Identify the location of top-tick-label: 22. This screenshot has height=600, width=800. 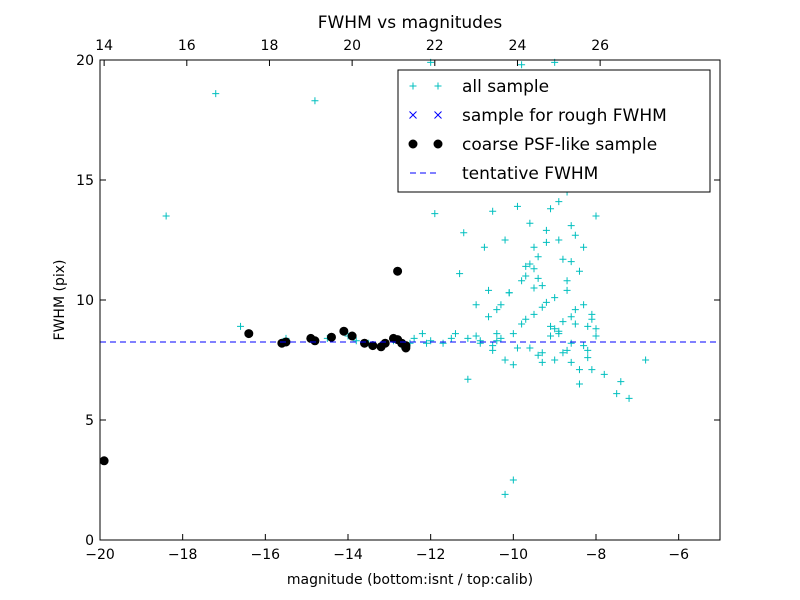
(435, 46).